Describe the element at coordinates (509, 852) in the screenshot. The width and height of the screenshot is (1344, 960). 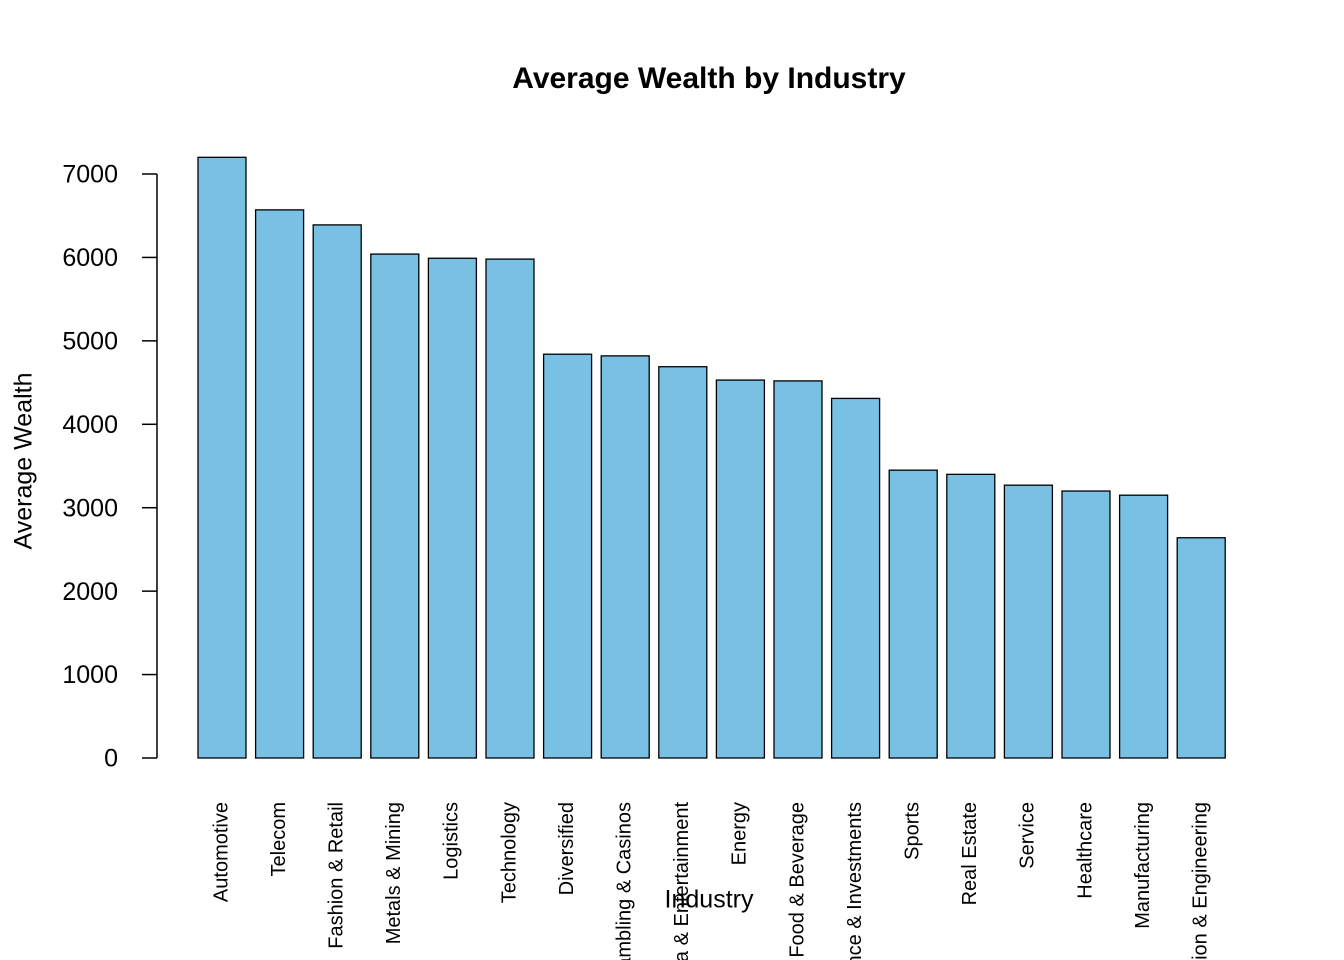
I see `x-tick-label: Technology` at that location.